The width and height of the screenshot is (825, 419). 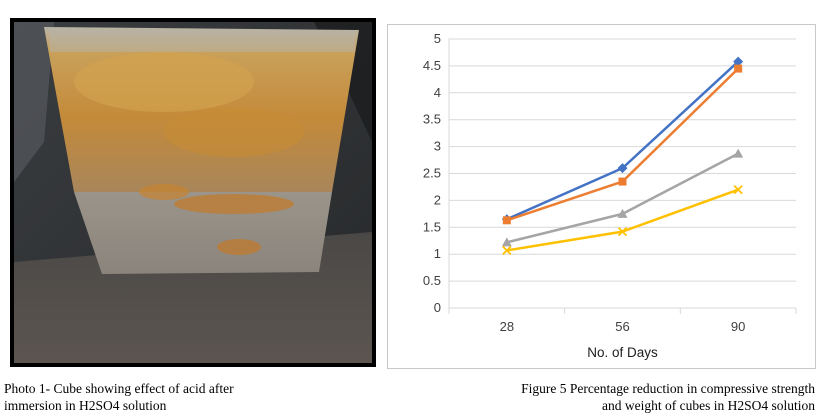 What do you see at coordinates (432, 226) in the screenshot?
I see `y-tick-label: 1.5` at bounding box center [432, 226].